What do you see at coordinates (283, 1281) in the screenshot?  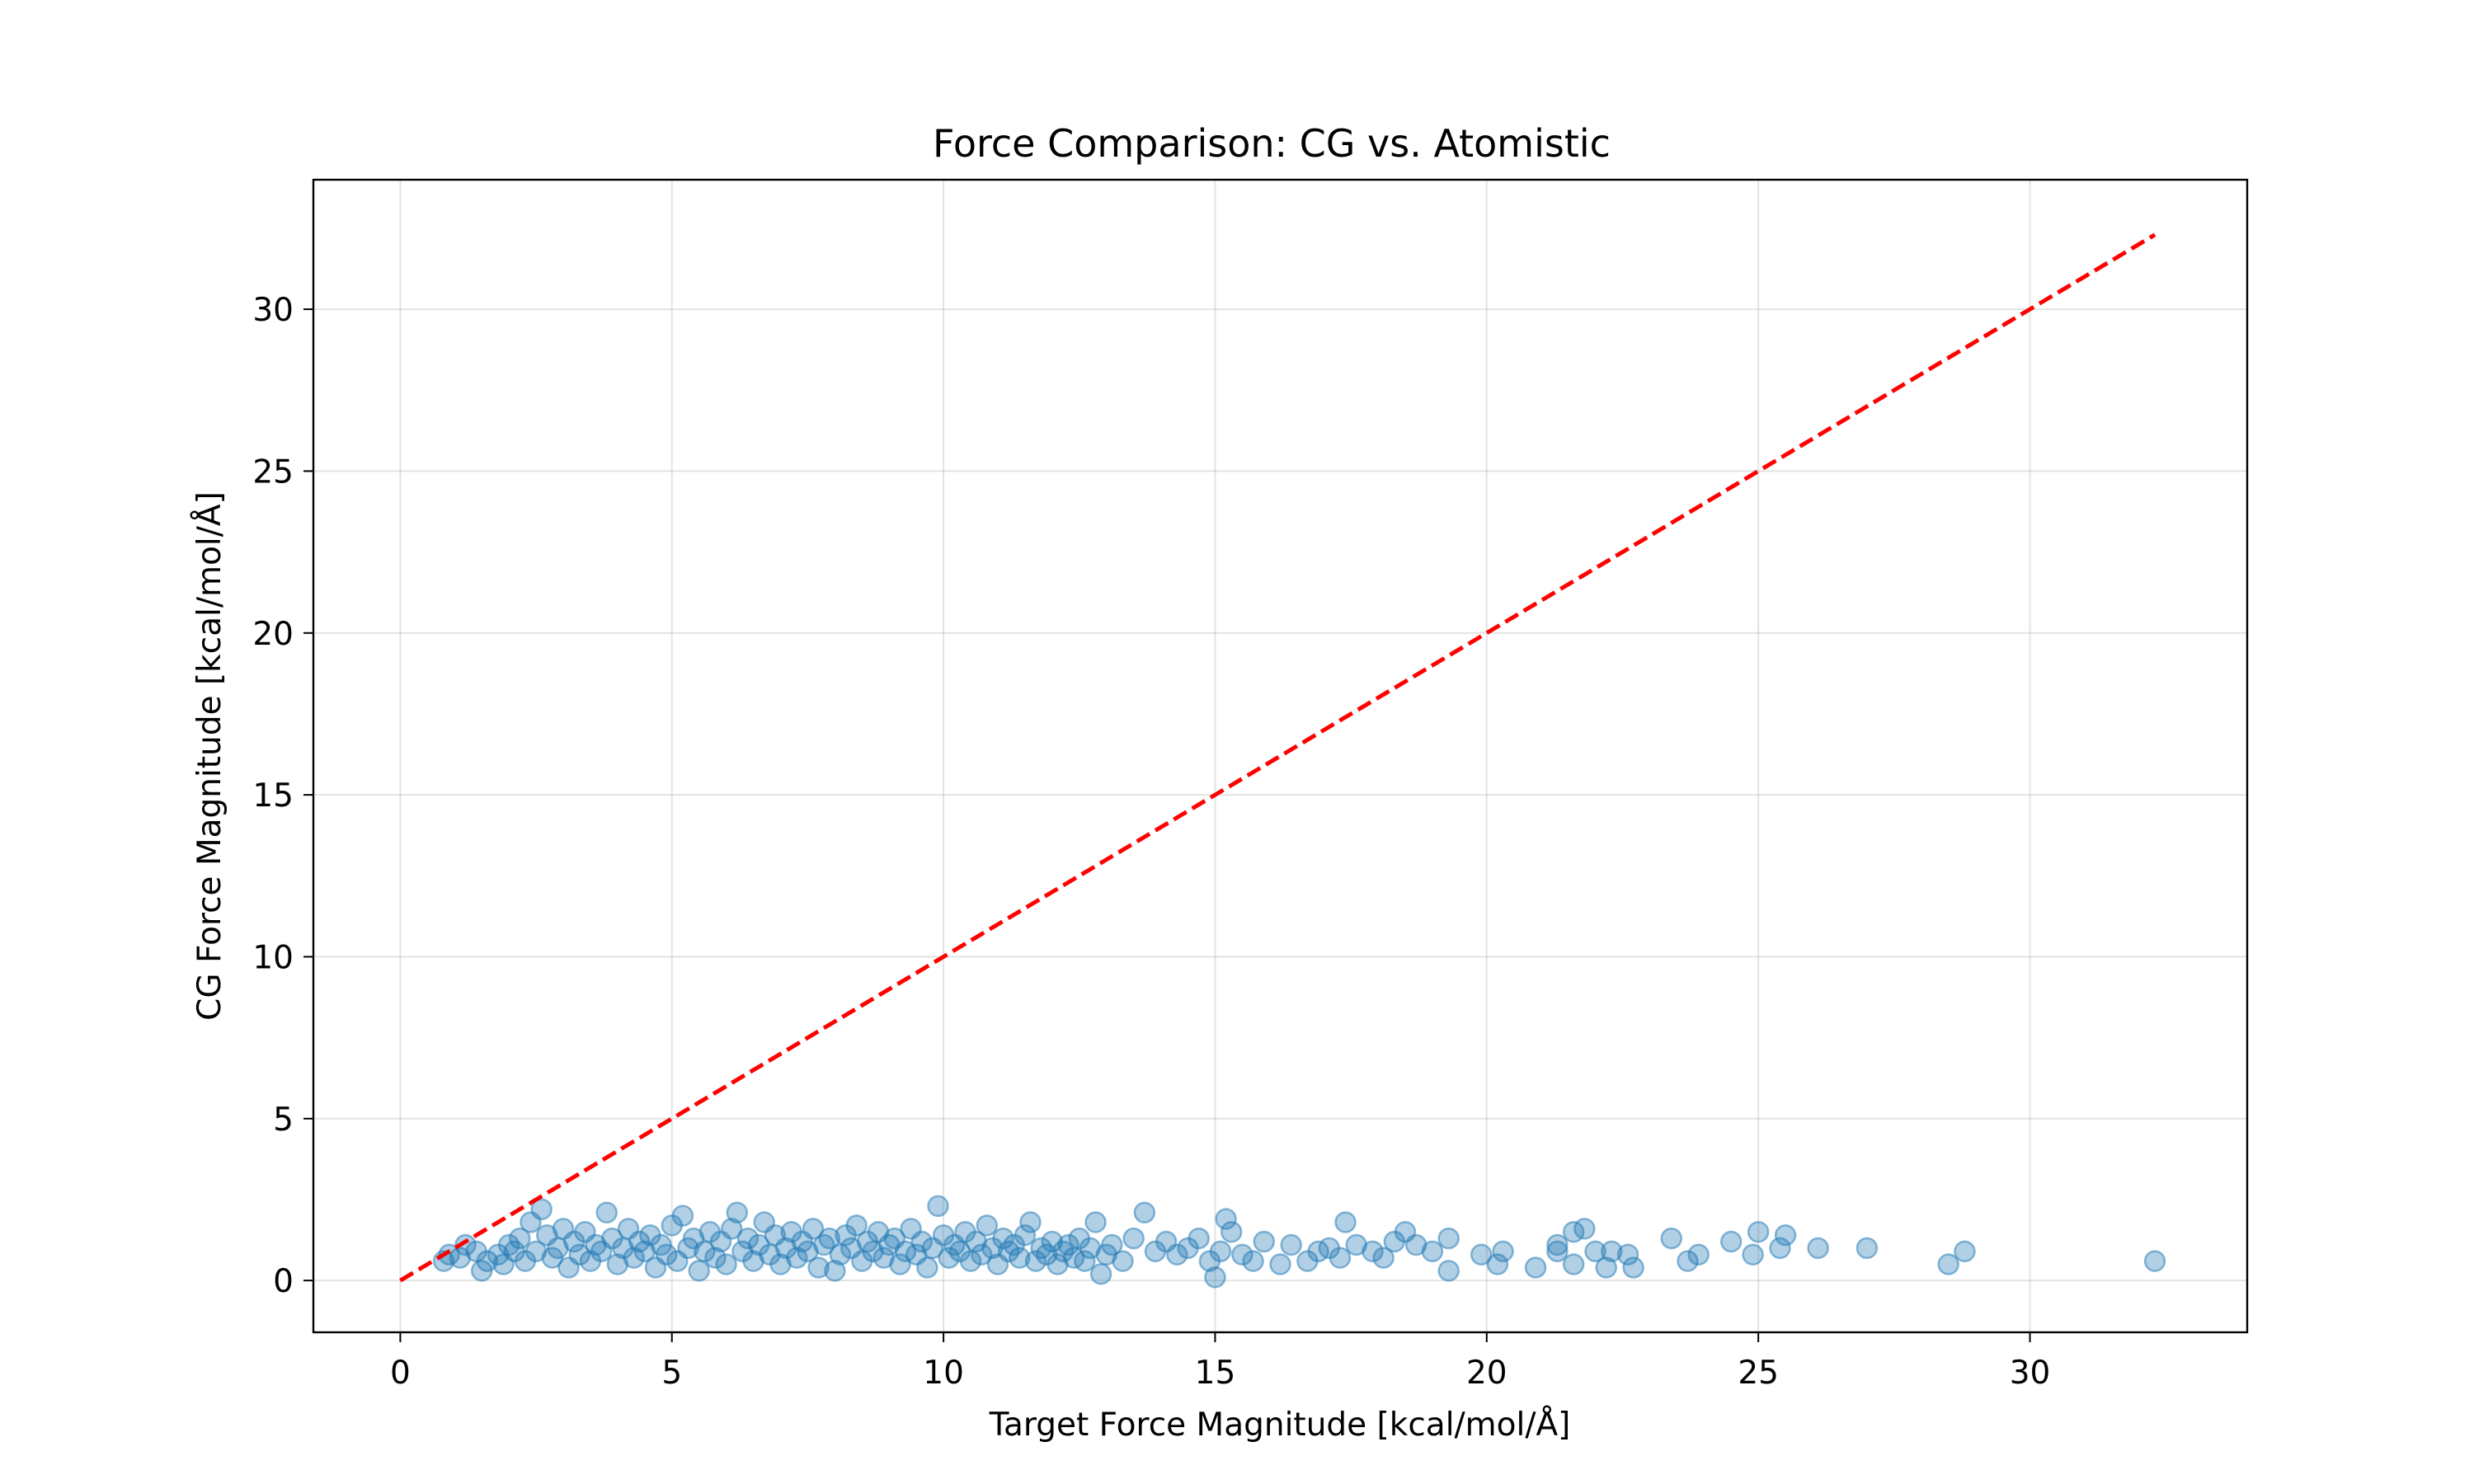 I see `y-tick-label: 0` at bounding box center [283, 1281].